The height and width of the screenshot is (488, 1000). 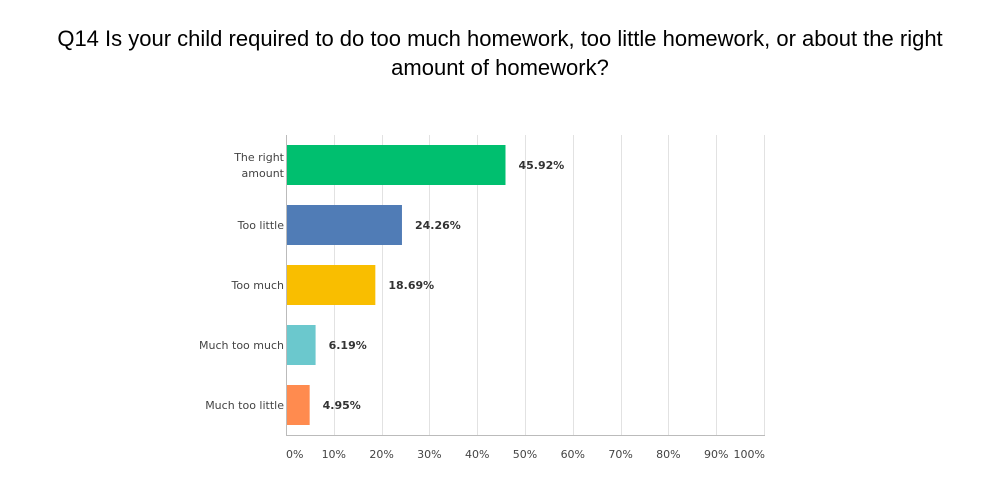 I want to click on value-label-0: 45.92%, so click(x=541, y=165).